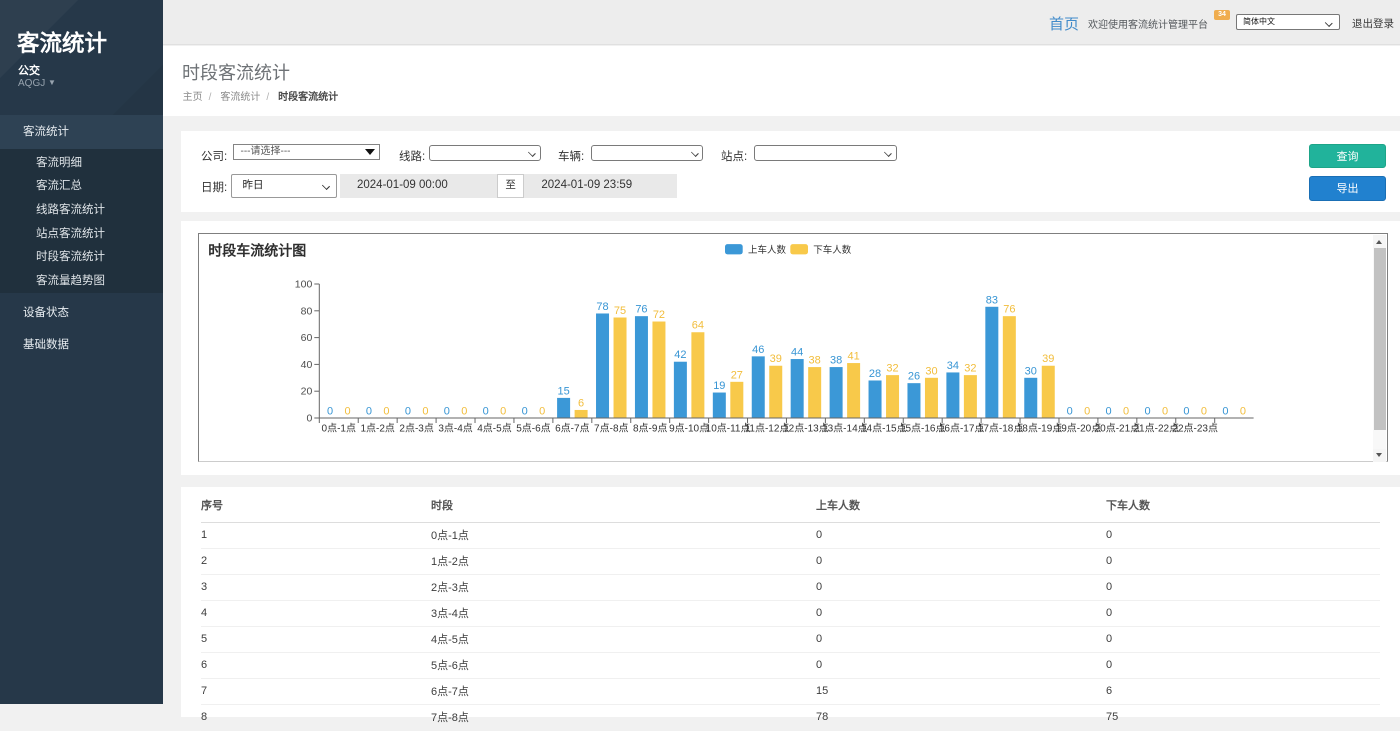 This screenshot has height=731, width=1400. Describe the element at coordinates (416, 429) in the screenshot. I see `svg-text: 2点-3点` at that location.